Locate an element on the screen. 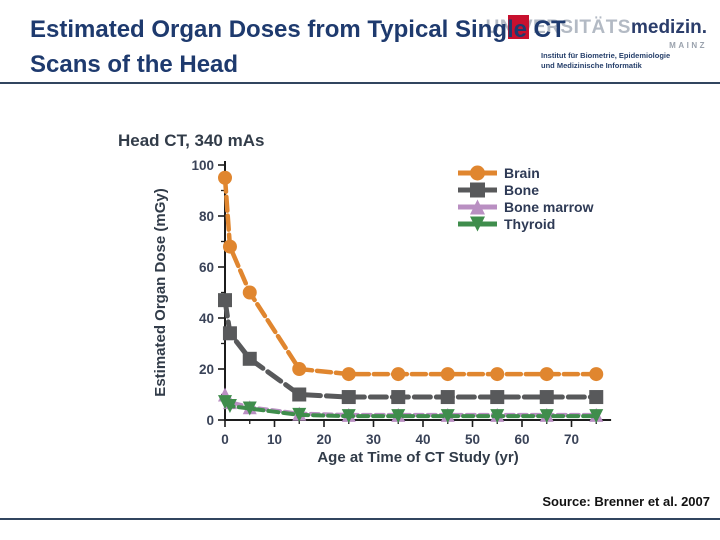  source-citation: Source: Brenner et al. 2007 is located at coordinates (626, 501).